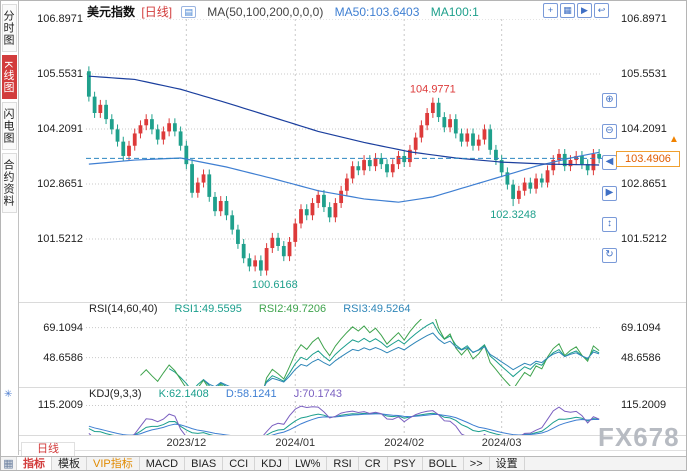 The image size is (687, 471). What do you see at coordinates (163, 463) in the screenshot?
I see `toolbar-item-3: MACD` at bounding box center [163, 463].